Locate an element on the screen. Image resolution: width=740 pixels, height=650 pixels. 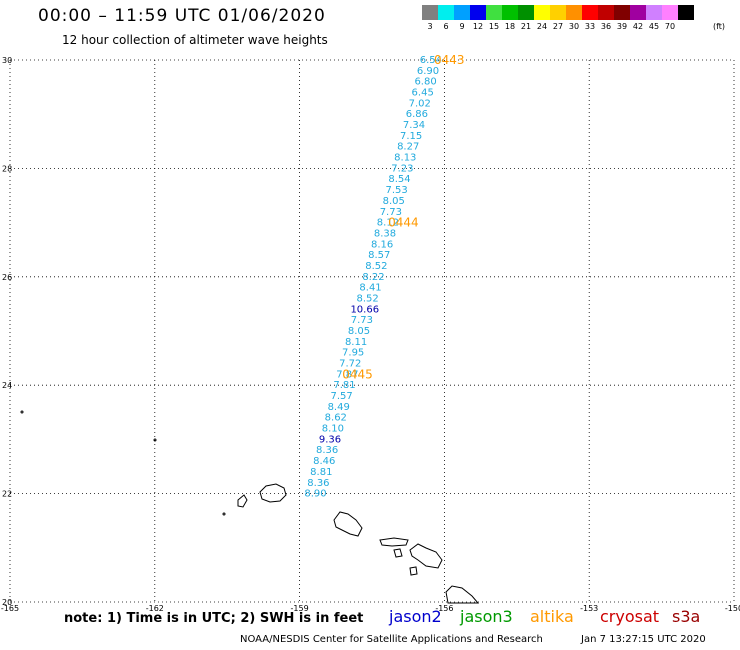
legend-label: 42 is located at coordinates (638, 26).